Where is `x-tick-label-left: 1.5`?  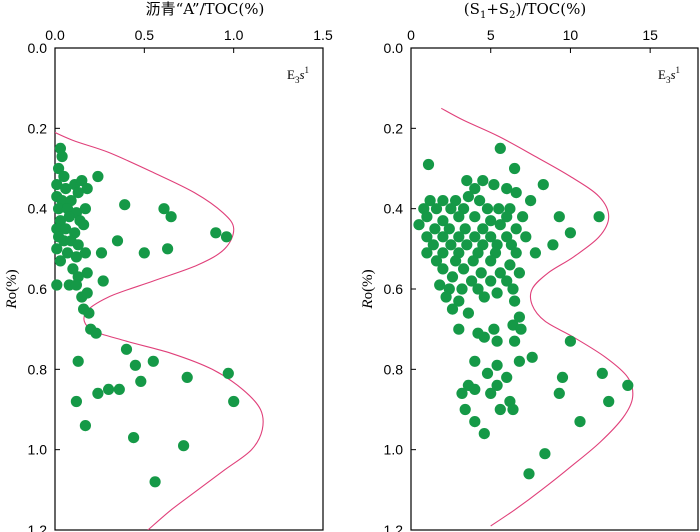 x-tick-label-left: 1.5 is located at coordinates (323, 35).